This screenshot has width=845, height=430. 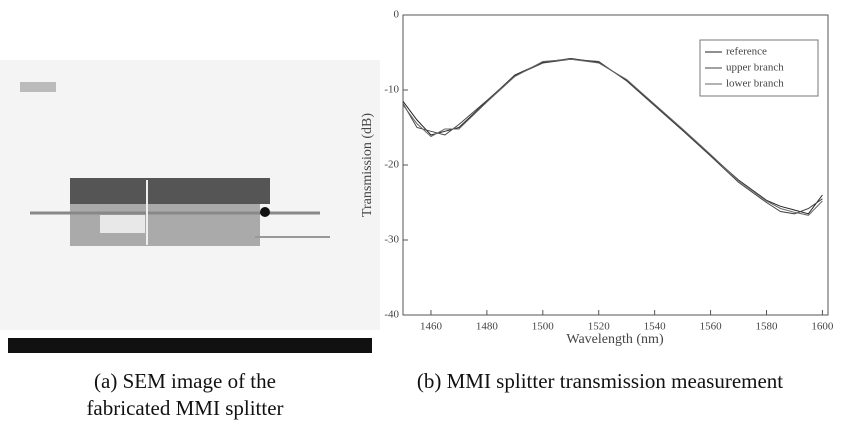 I want to click on legend-label: reference, so click(x=746, y=52).